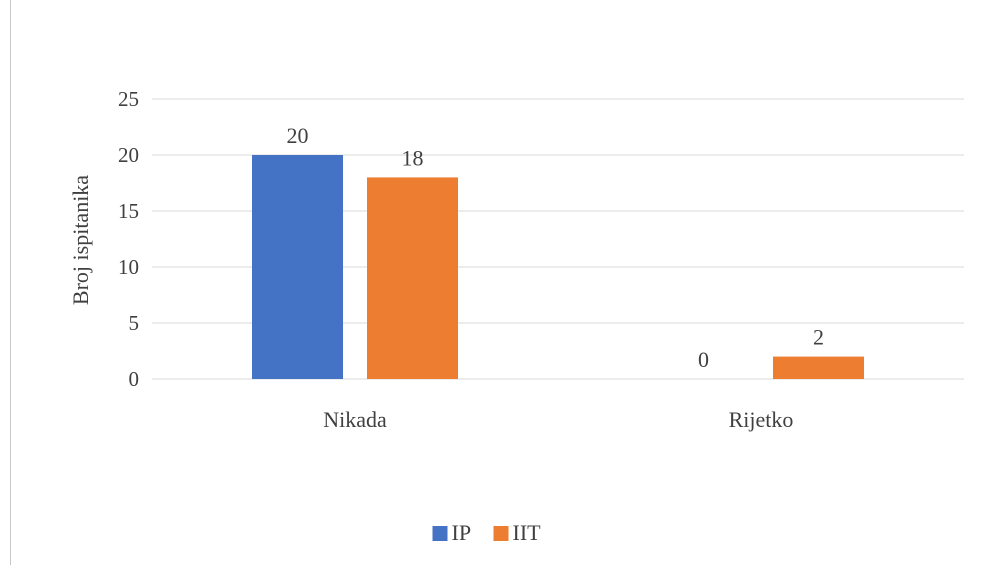 This screenshot has height=570, width=981. I want to click on data-label: 2, so click(818, 337).